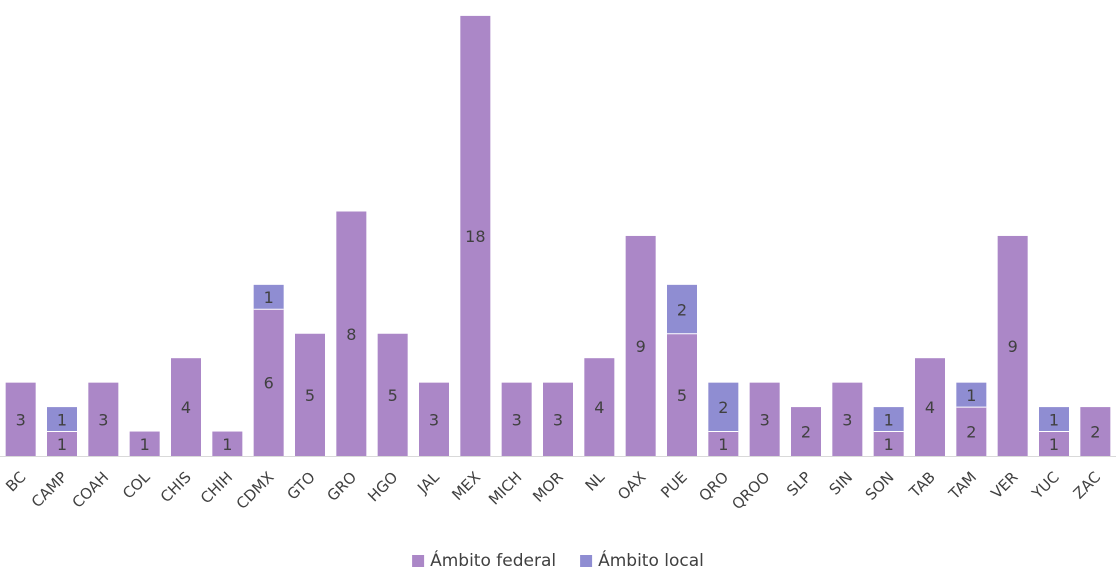  I want to click on data-label-federal-nl: 4, so click(599, 407).